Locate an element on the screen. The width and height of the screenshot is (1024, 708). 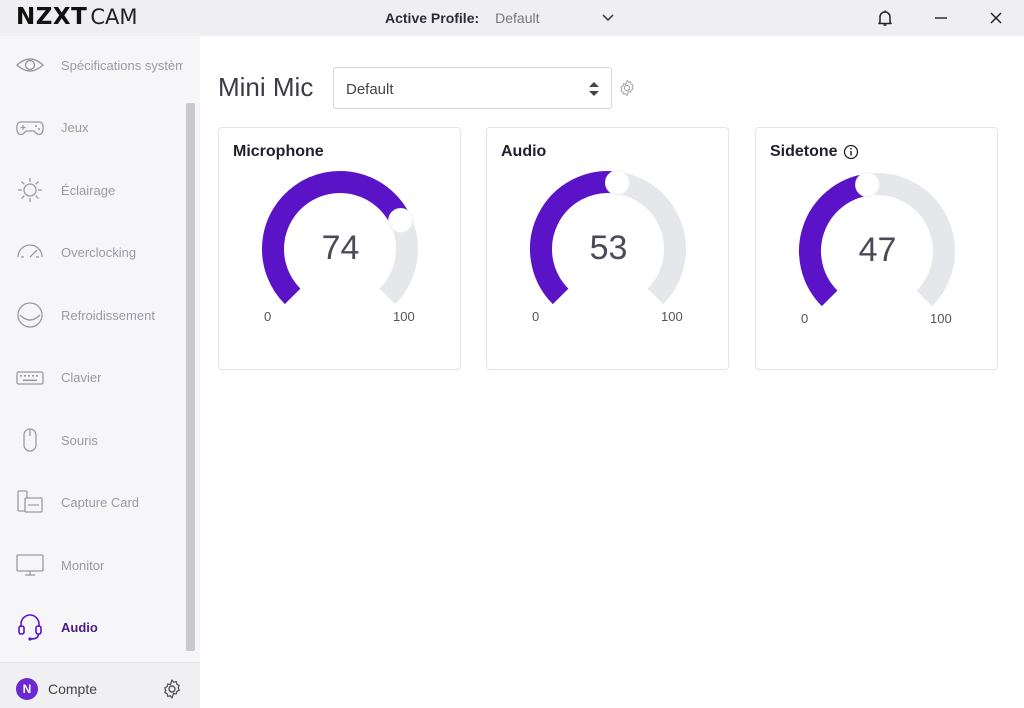
sidebar-item-label: Spécifications système is located at coordinates (122, 65).